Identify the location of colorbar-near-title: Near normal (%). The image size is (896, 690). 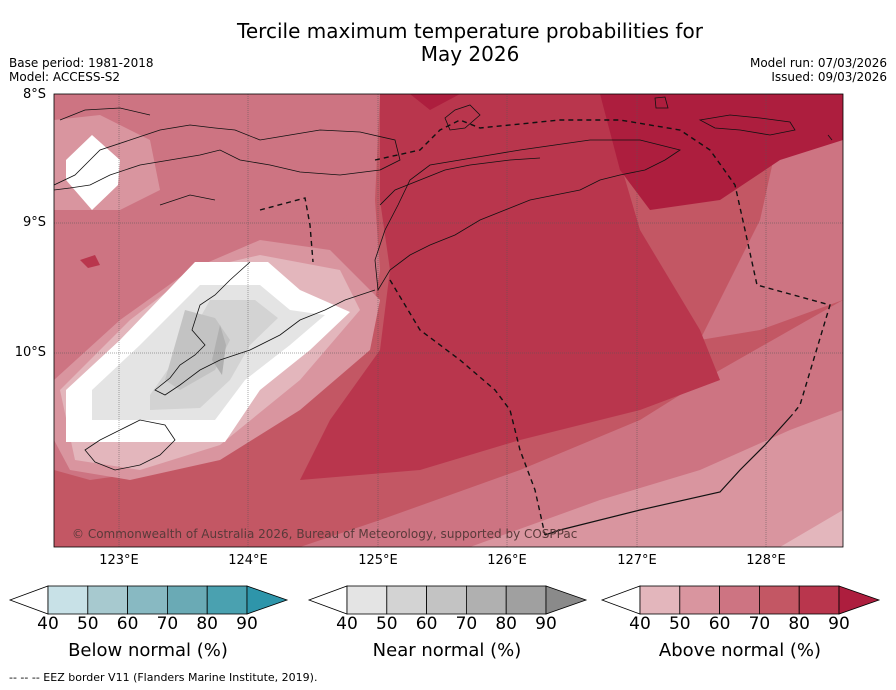
(447, 650).